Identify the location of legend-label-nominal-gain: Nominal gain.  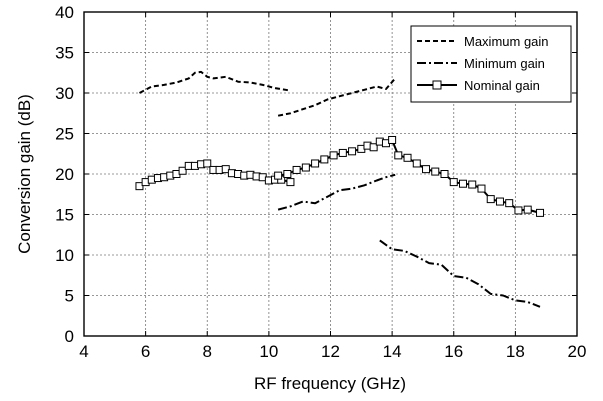
(502, 85).